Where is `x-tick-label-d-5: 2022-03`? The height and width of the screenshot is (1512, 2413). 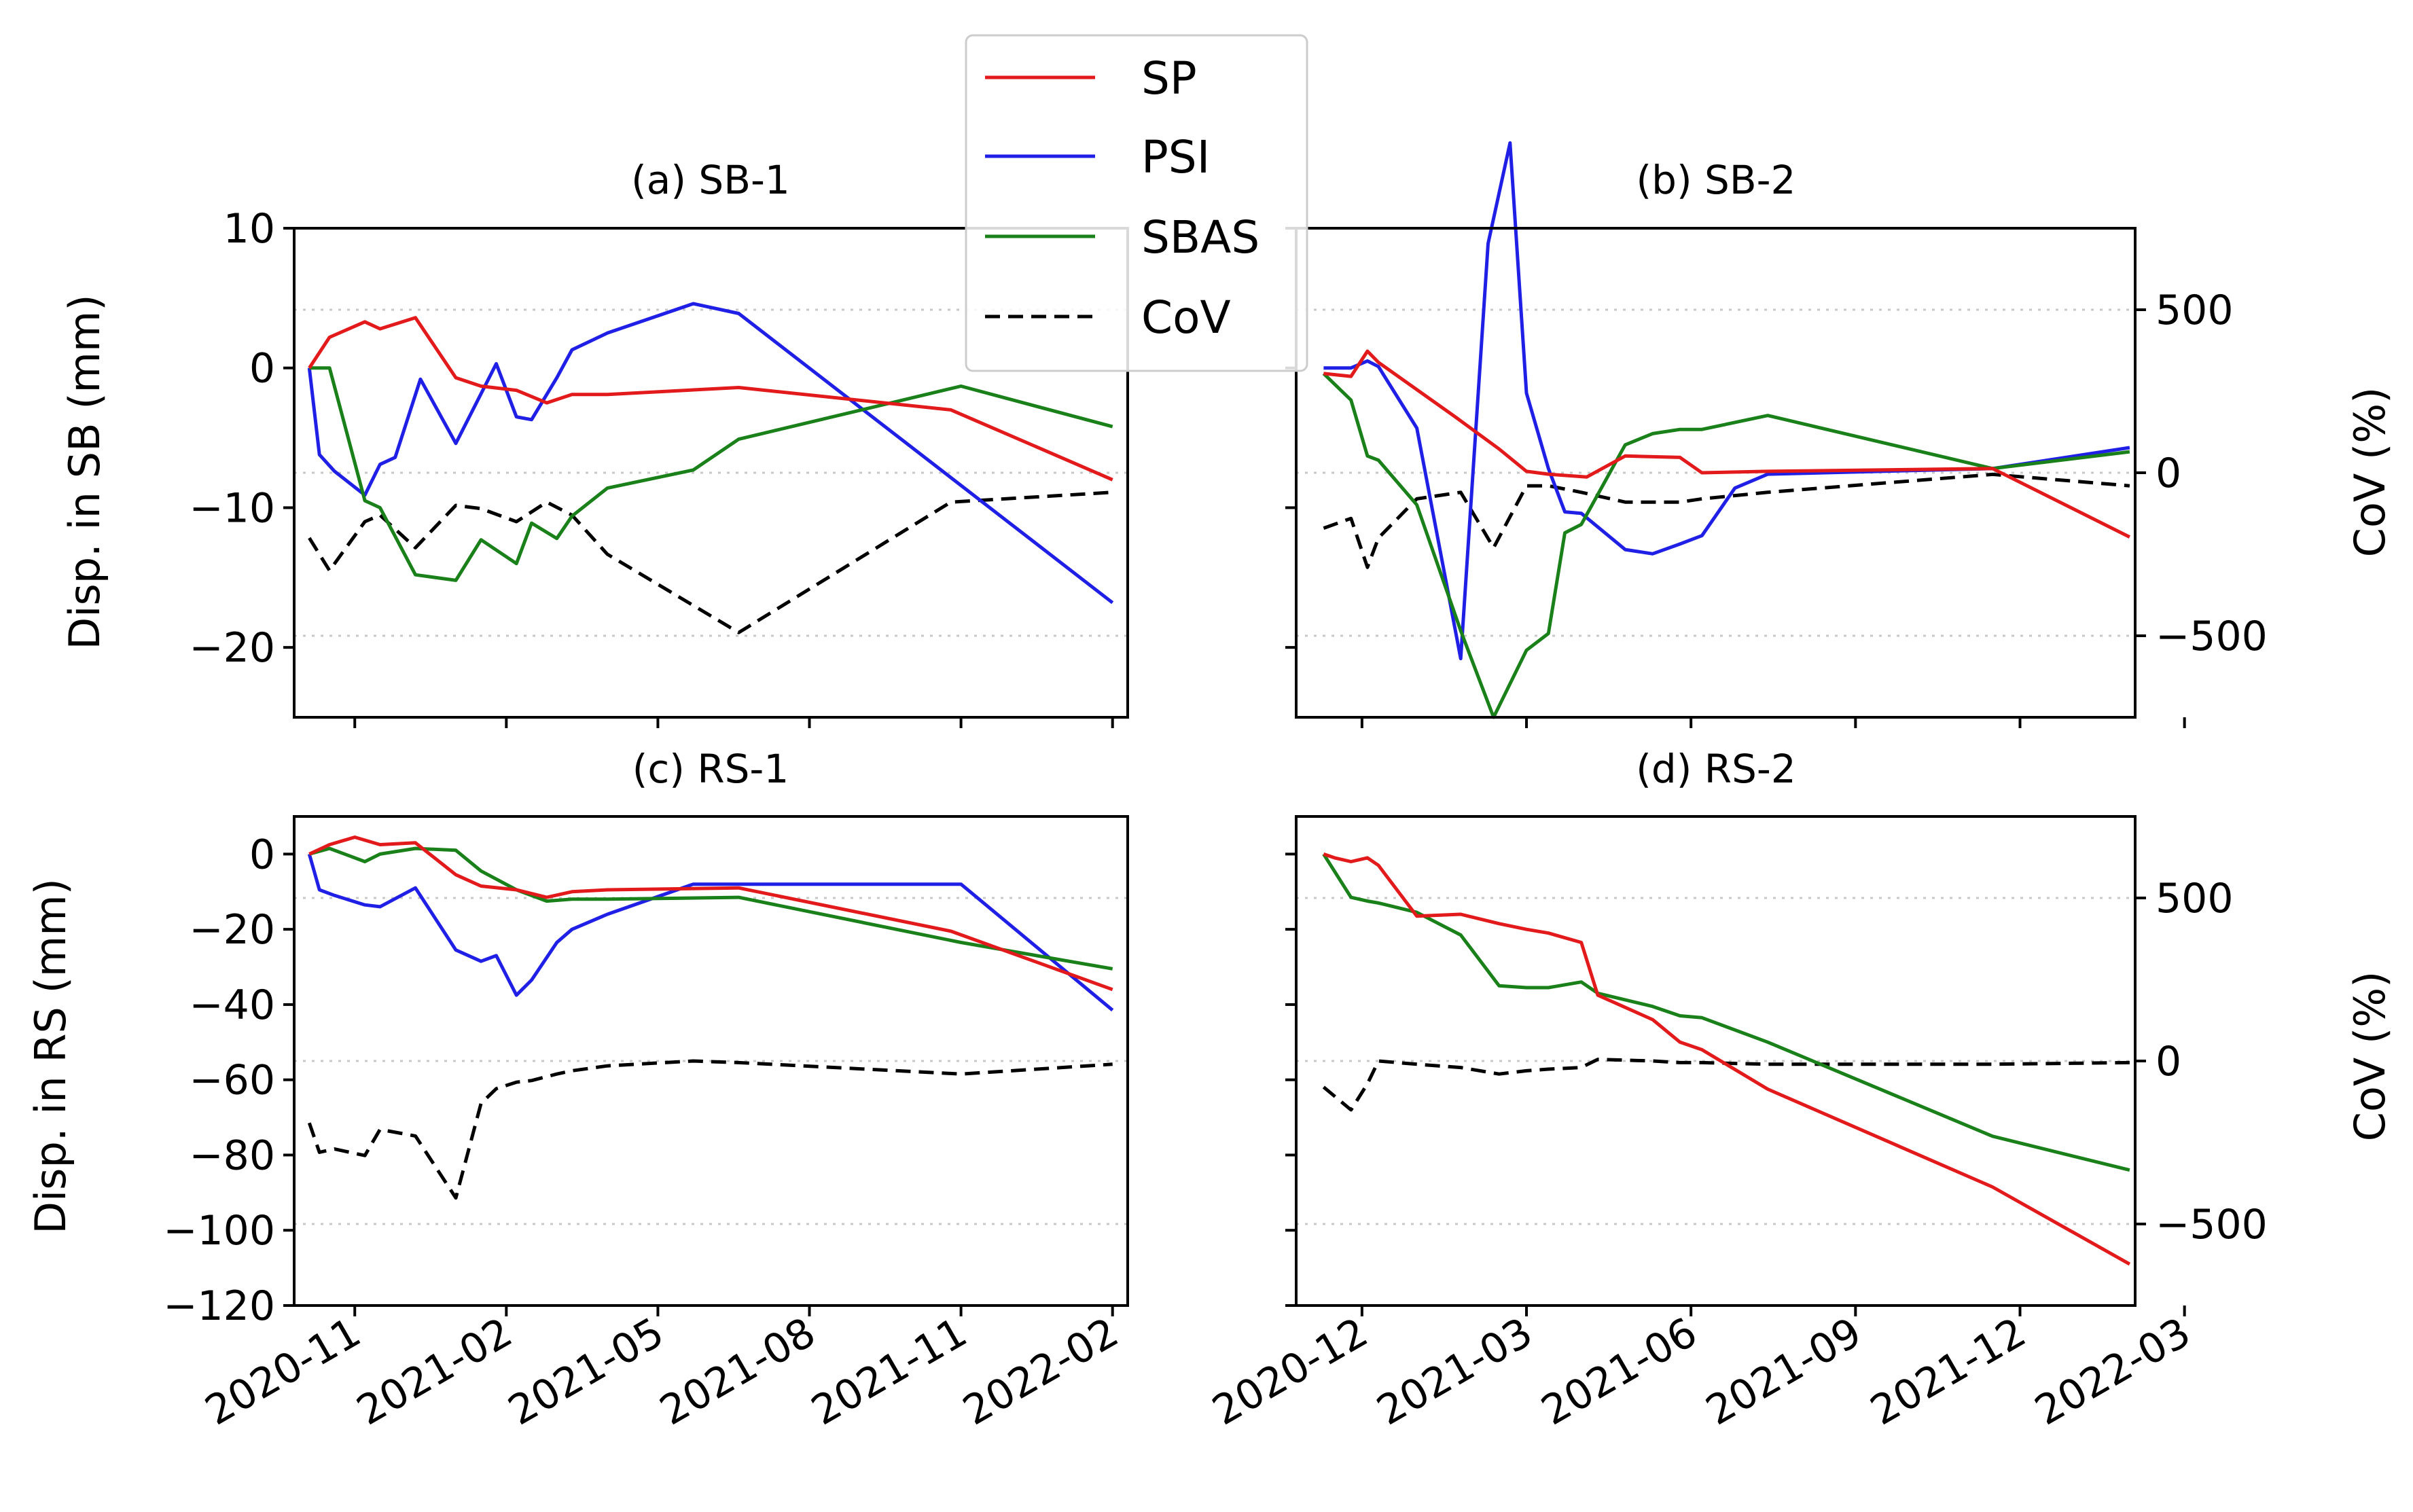
x-tick-label-d-5: 2022-03 is located at coordinates (2112, 1371).